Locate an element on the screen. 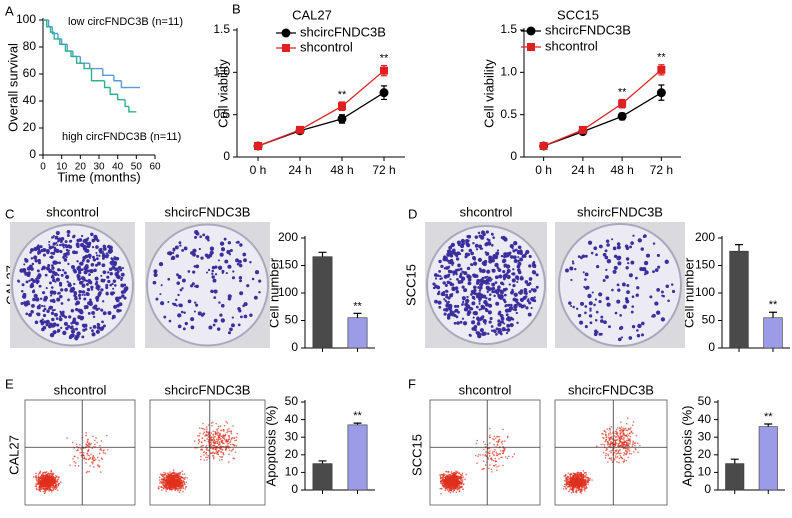 The height and width of the screenshot is (518, 792). y-tick-label: 30 is located at coordinates (705, 436).